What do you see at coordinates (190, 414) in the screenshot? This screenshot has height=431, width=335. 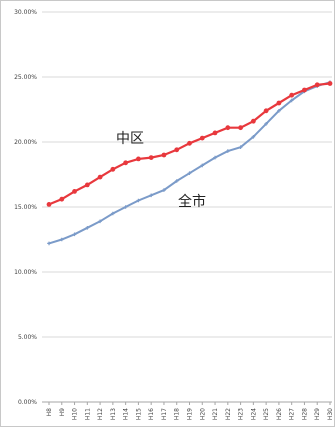 I see `x-tick-label: H19` at bounding box center [190, 414].